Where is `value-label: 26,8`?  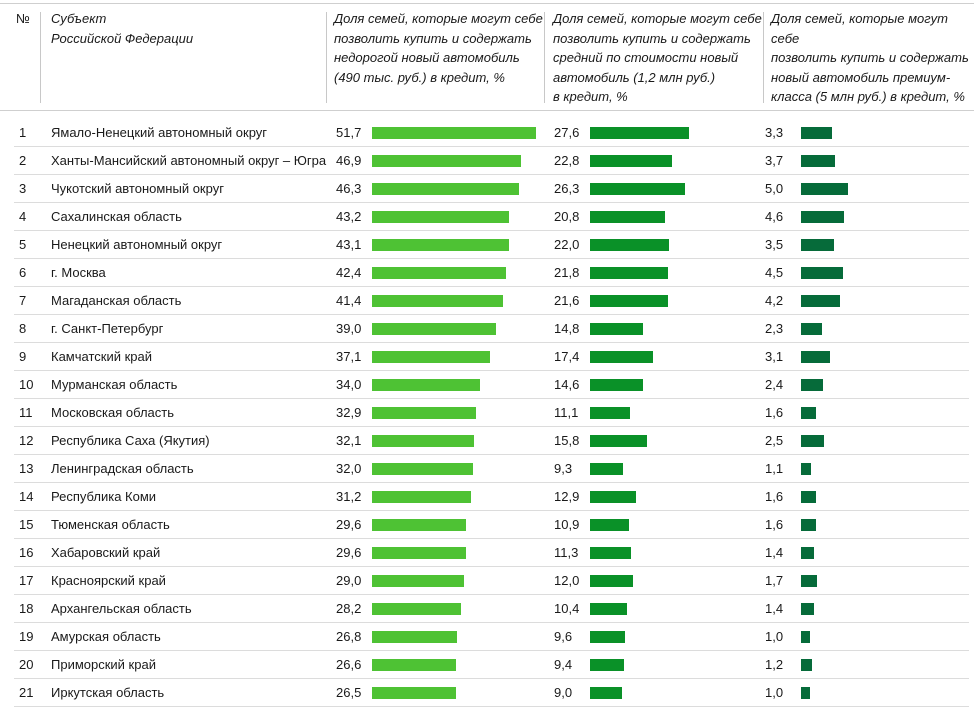 value-label: 26,8 is located at coordinates (349, 636).